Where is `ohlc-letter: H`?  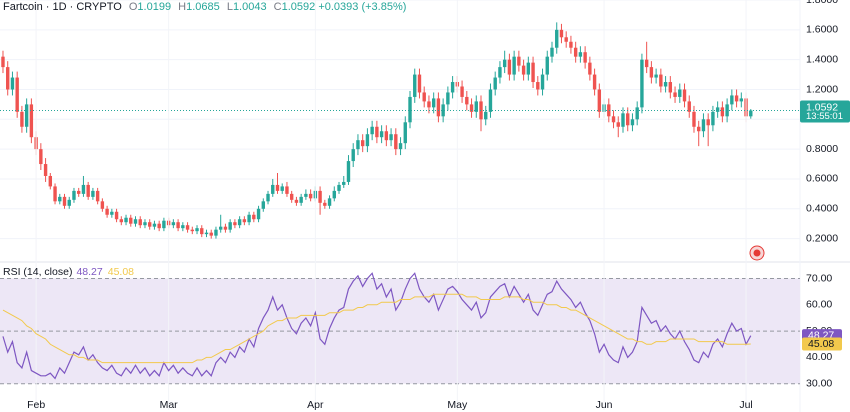 ohlc-letter: H is located at coordinates (182, 7).